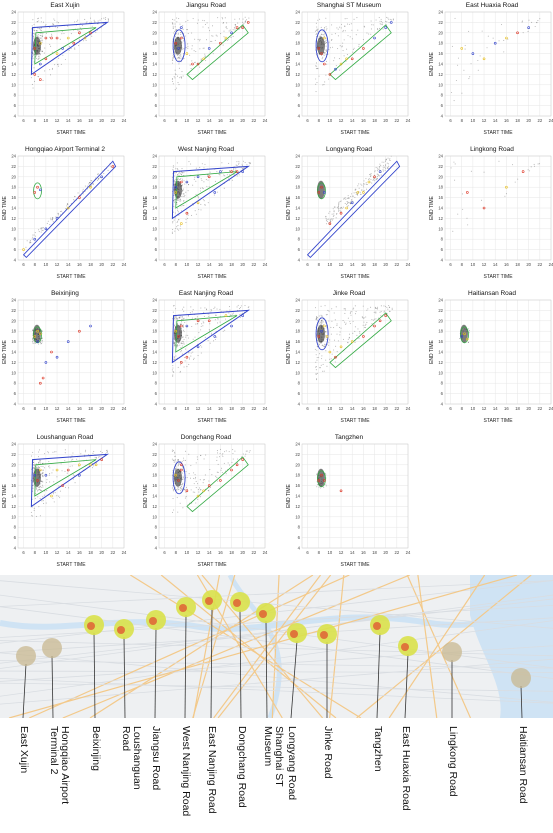 This screenshot has height=833, width=553. I want to click on y-tick-label: 22, so click(440, 22).